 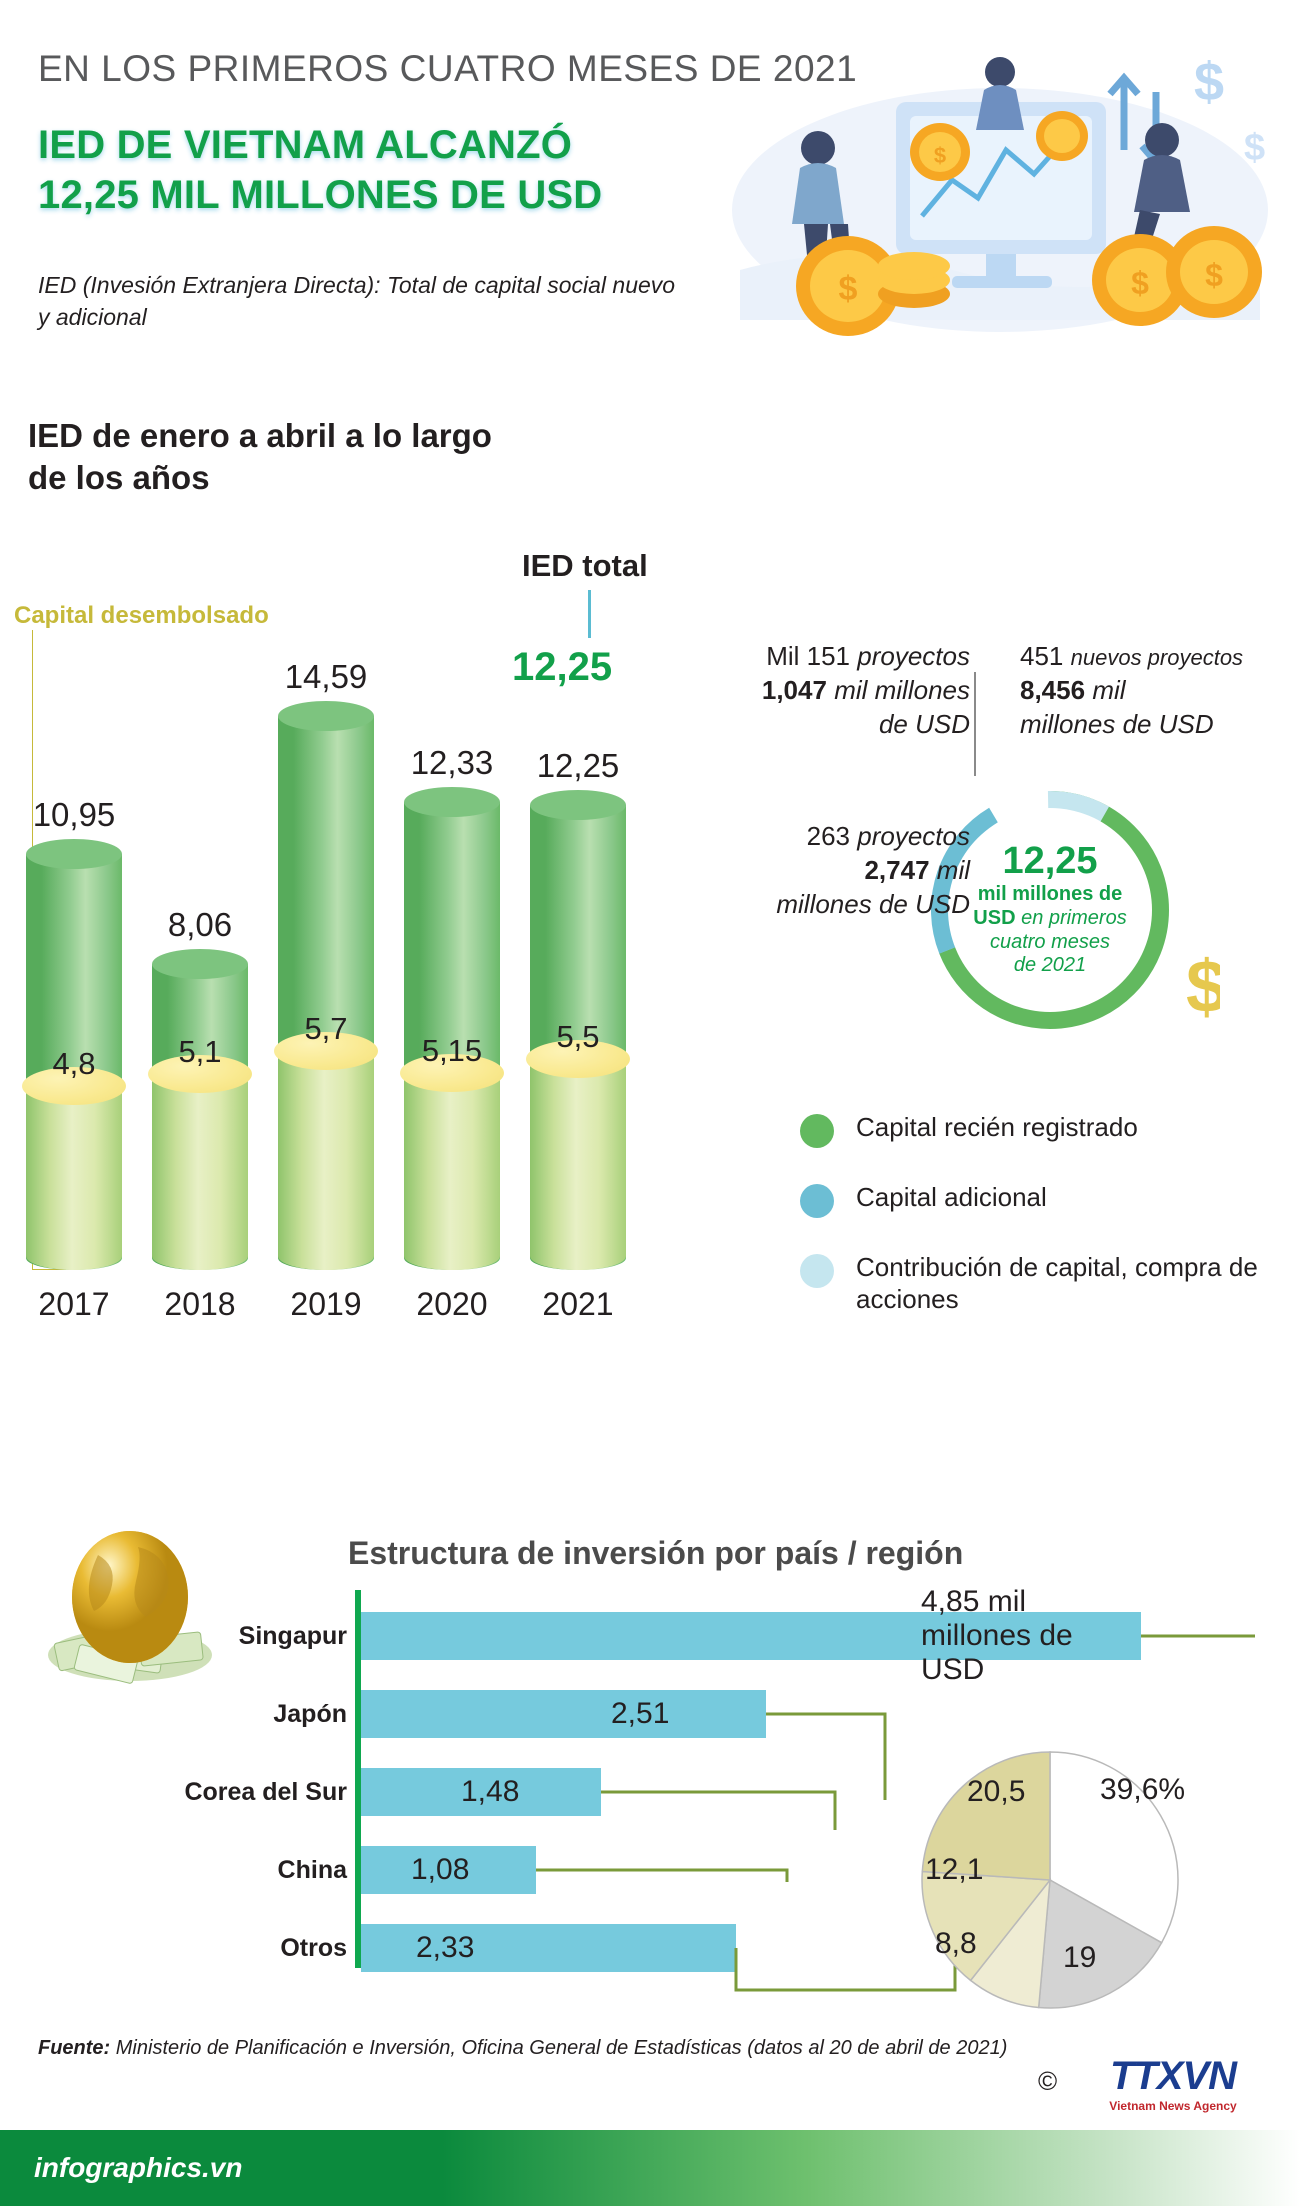 I want to click on country-bar: Japón 2,51, so click(x=519, y=1714).